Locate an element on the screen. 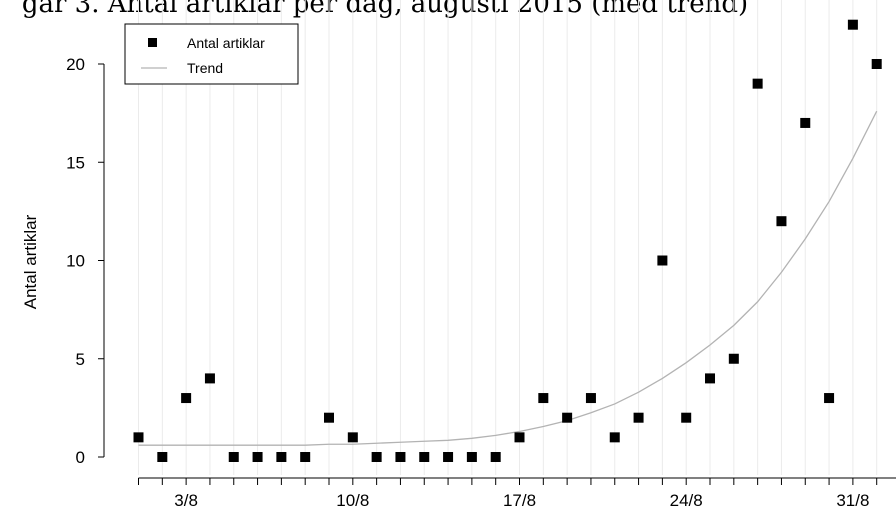  y-axis-label: Antal artiklar is located at coordinates (30, 261).